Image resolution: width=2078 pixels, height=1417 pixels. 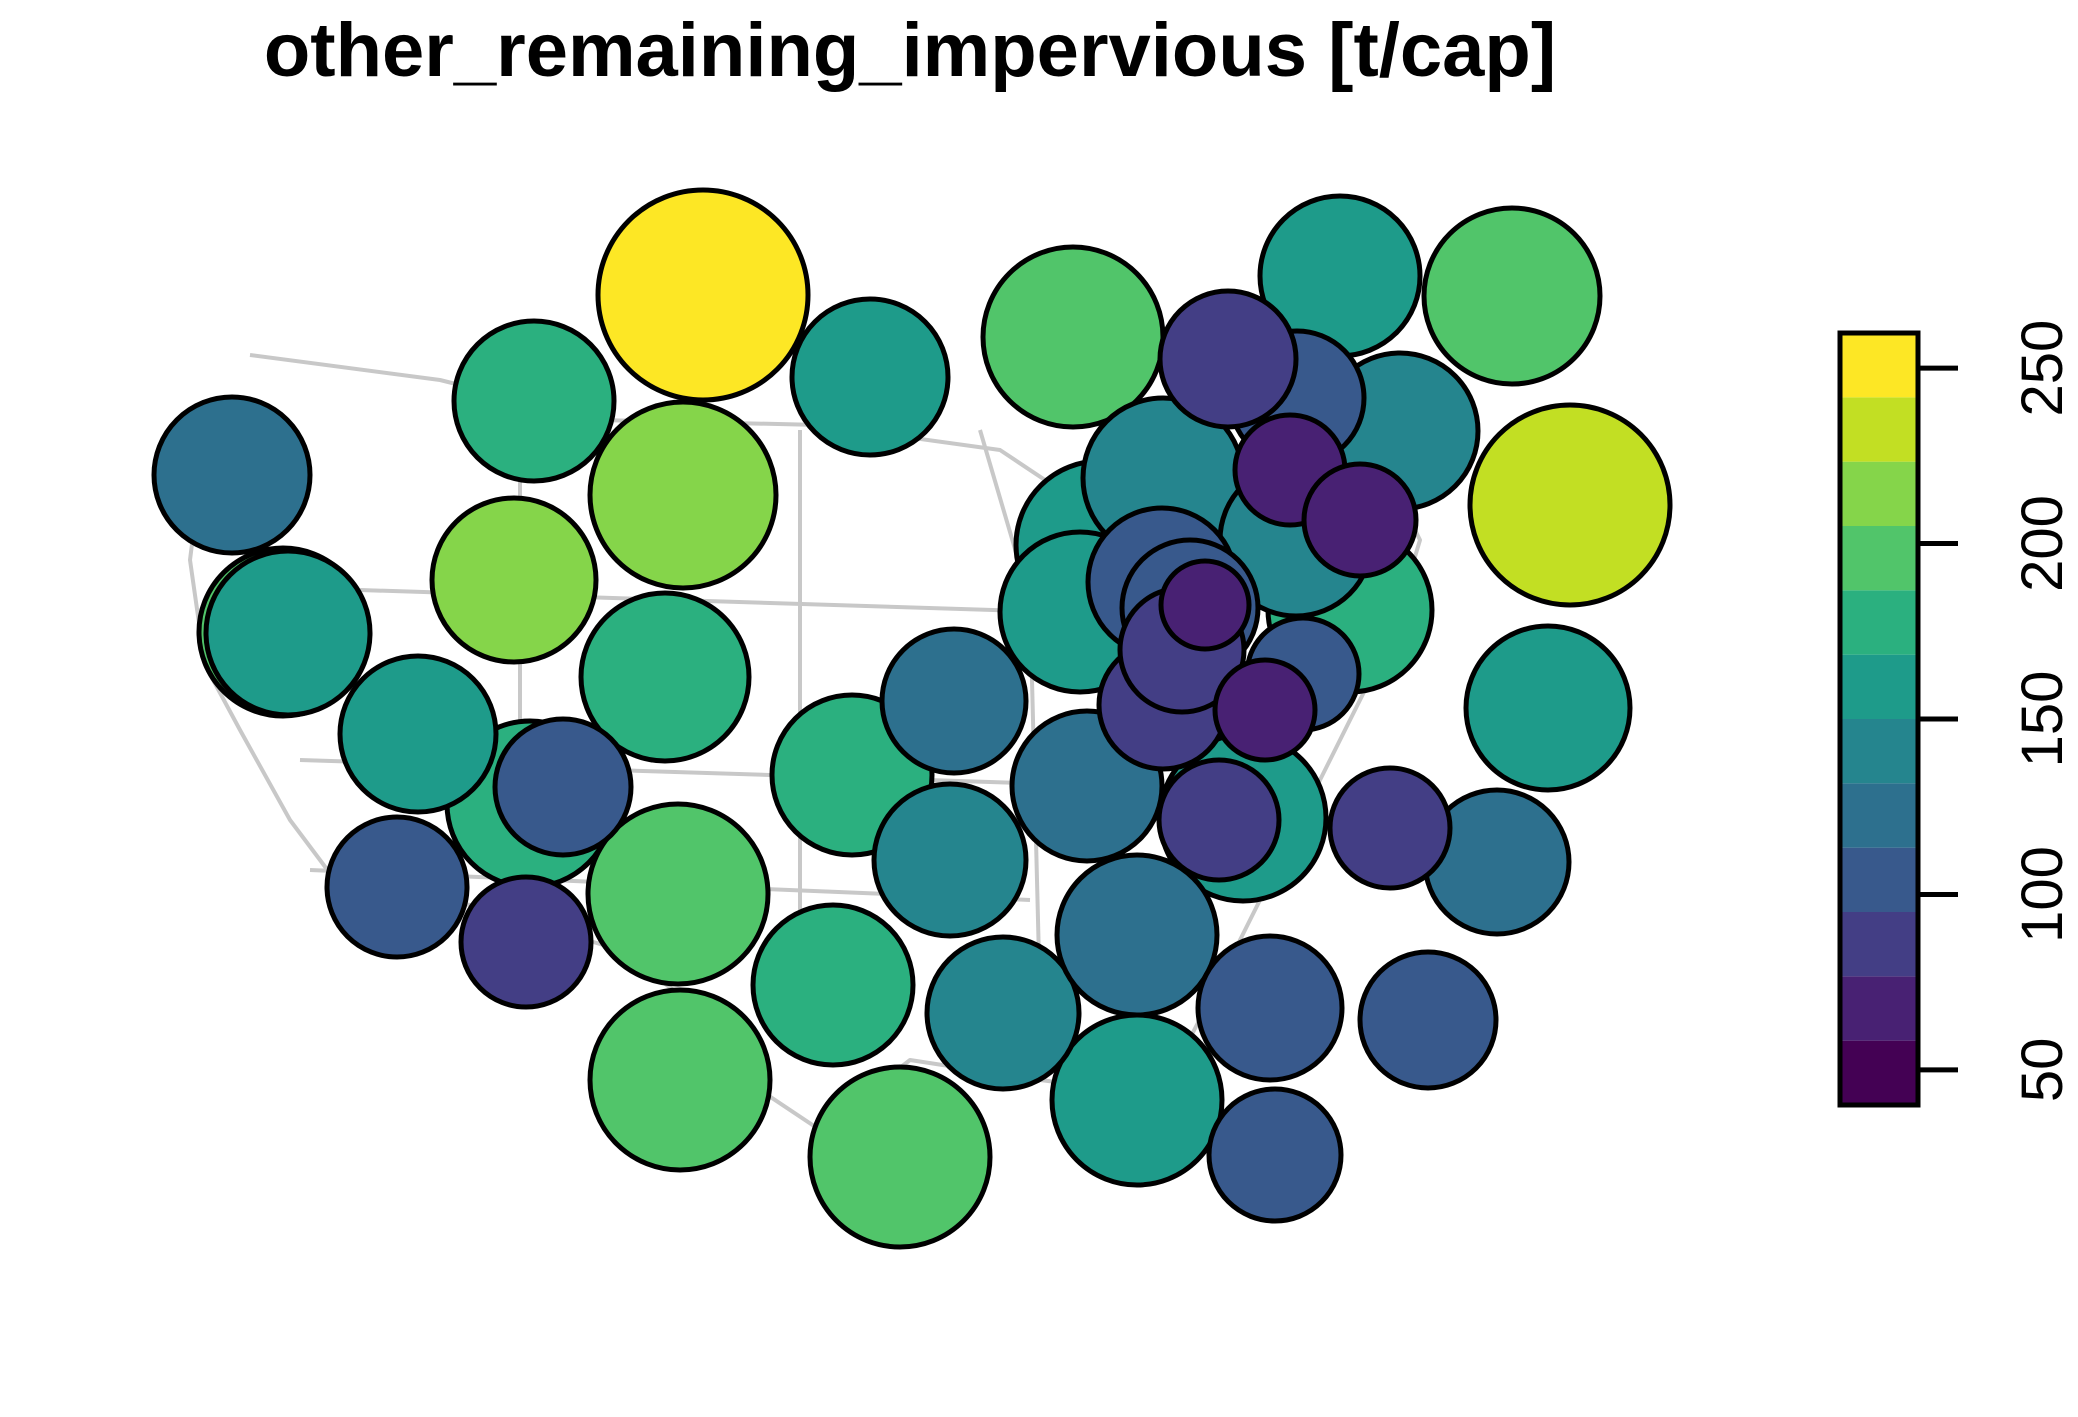 I want to click on legend-tick-label: 100, so click(x=2042, y=894).